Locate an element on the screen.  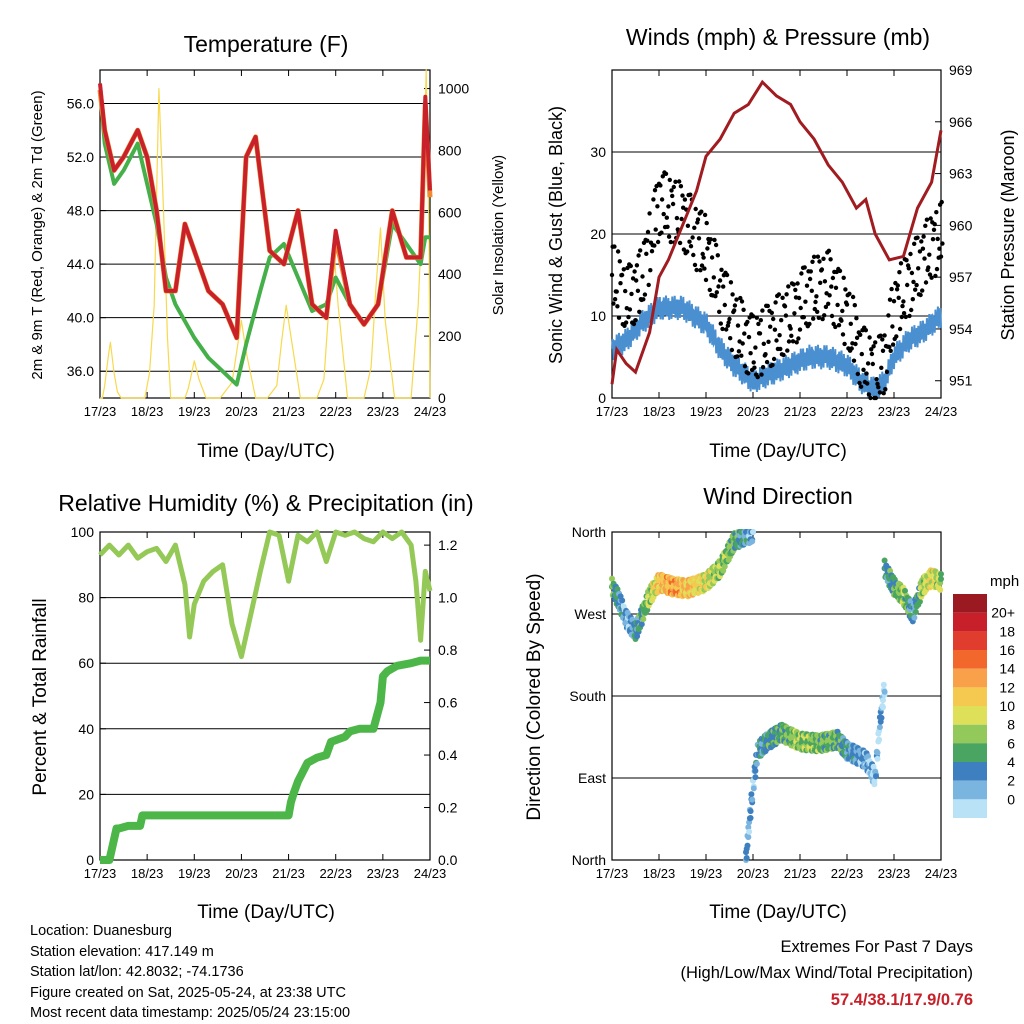
y-tick-label-right: 963 is located at coordinates (961, 174).